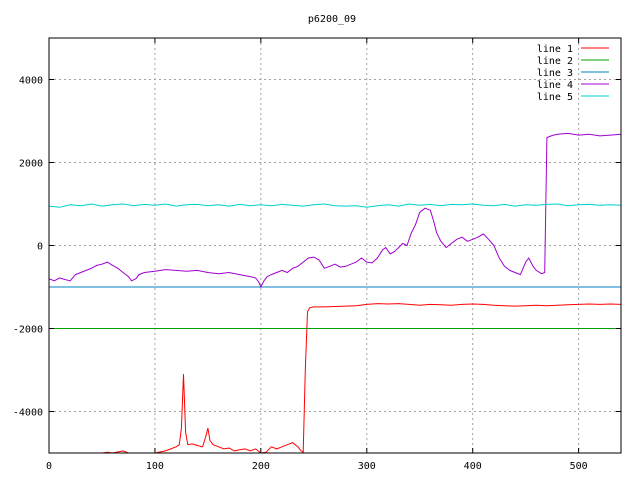  Describe the element at coordinates (555, 73) in the screenshot. I see `legend-label: line 3` at that location.